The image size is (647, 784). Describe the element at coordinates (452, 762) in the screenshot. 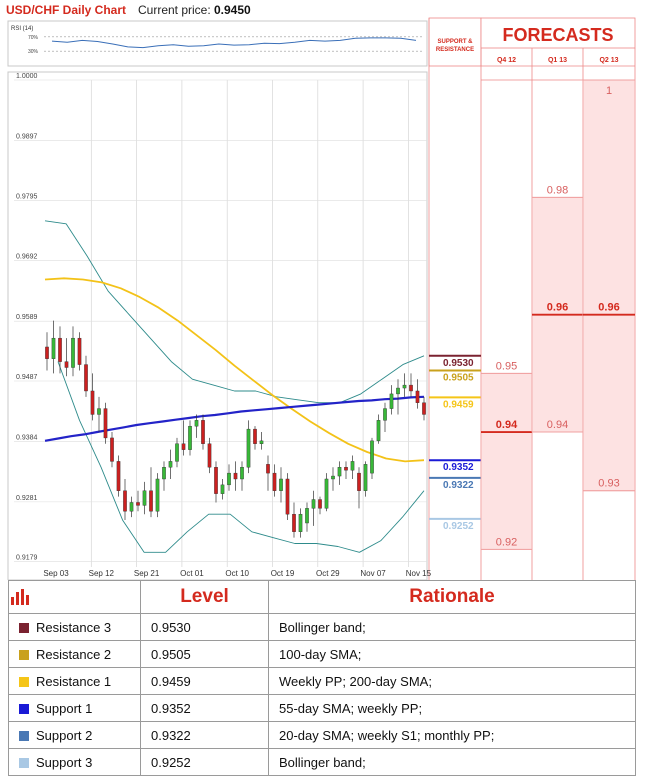

I see `level-rationale: Bollinger band;` at that location.